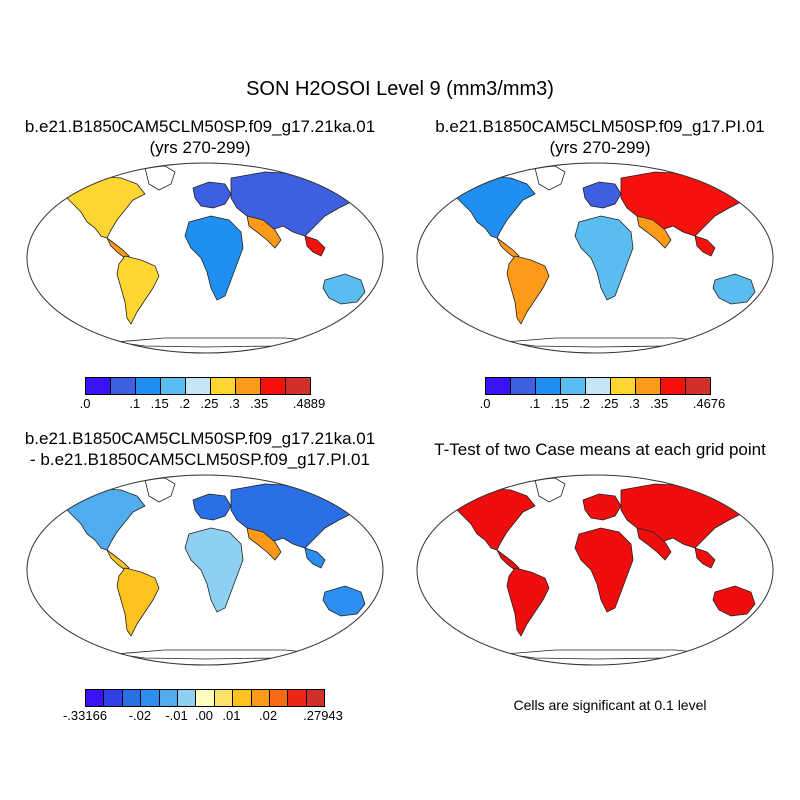 The image size is (800, 800). I want to click on panel-title-line2: - b.e21.B1850CAM5CLM50SP.f09_g17.PI.01, so click(200, 459).